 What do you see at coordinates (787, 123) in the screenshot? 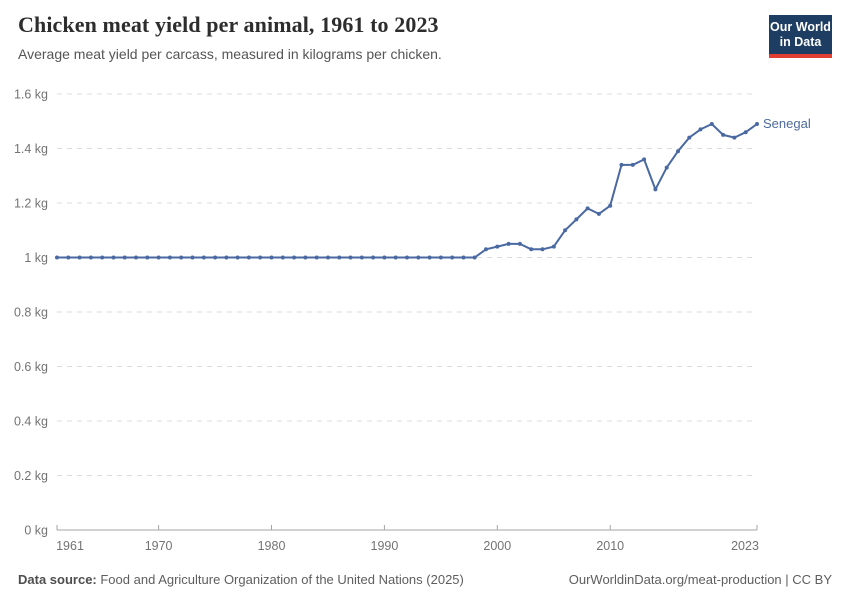
I see `series-label: Senegal` at bounding box center [787, 123].